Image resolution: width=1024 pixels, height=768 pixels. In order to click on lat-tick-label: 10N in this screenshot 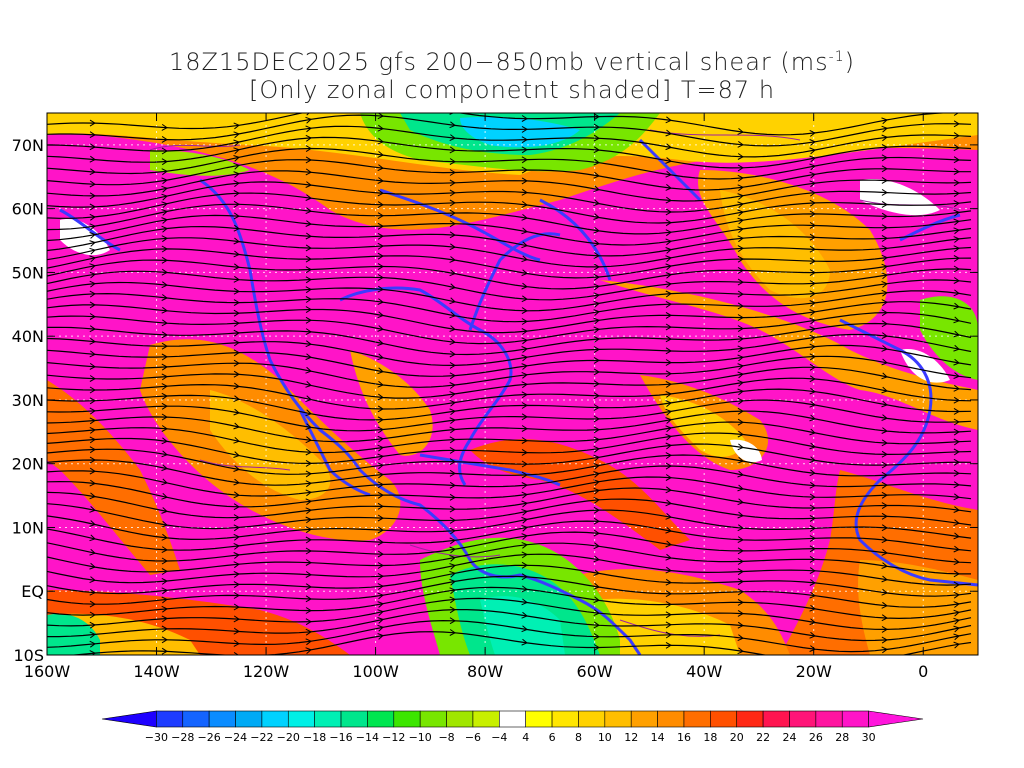, I will do `click(28, 527)`.